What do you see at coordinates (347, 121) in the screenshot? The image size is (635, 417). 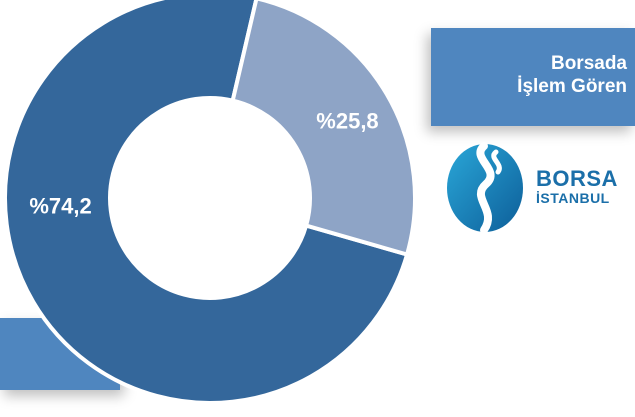 I see `donut-slice-label-2: %25,8` at bounding box center [347, 121].